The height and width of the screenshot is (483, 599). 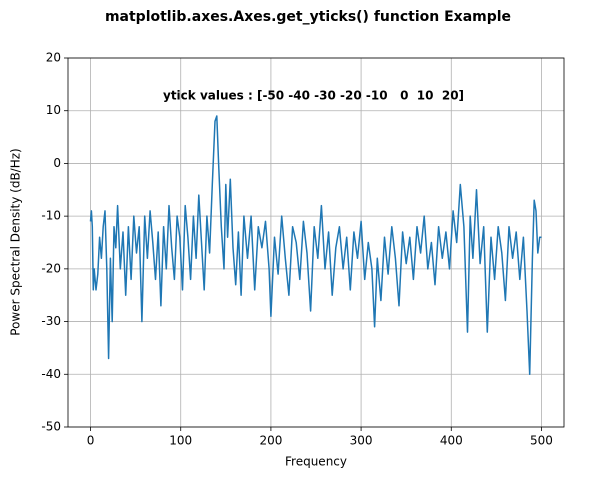 What do you see at coordinates (51, 321) in the screenshot?
I see `y-tick-label: -30` at bounding box center [51, 321].